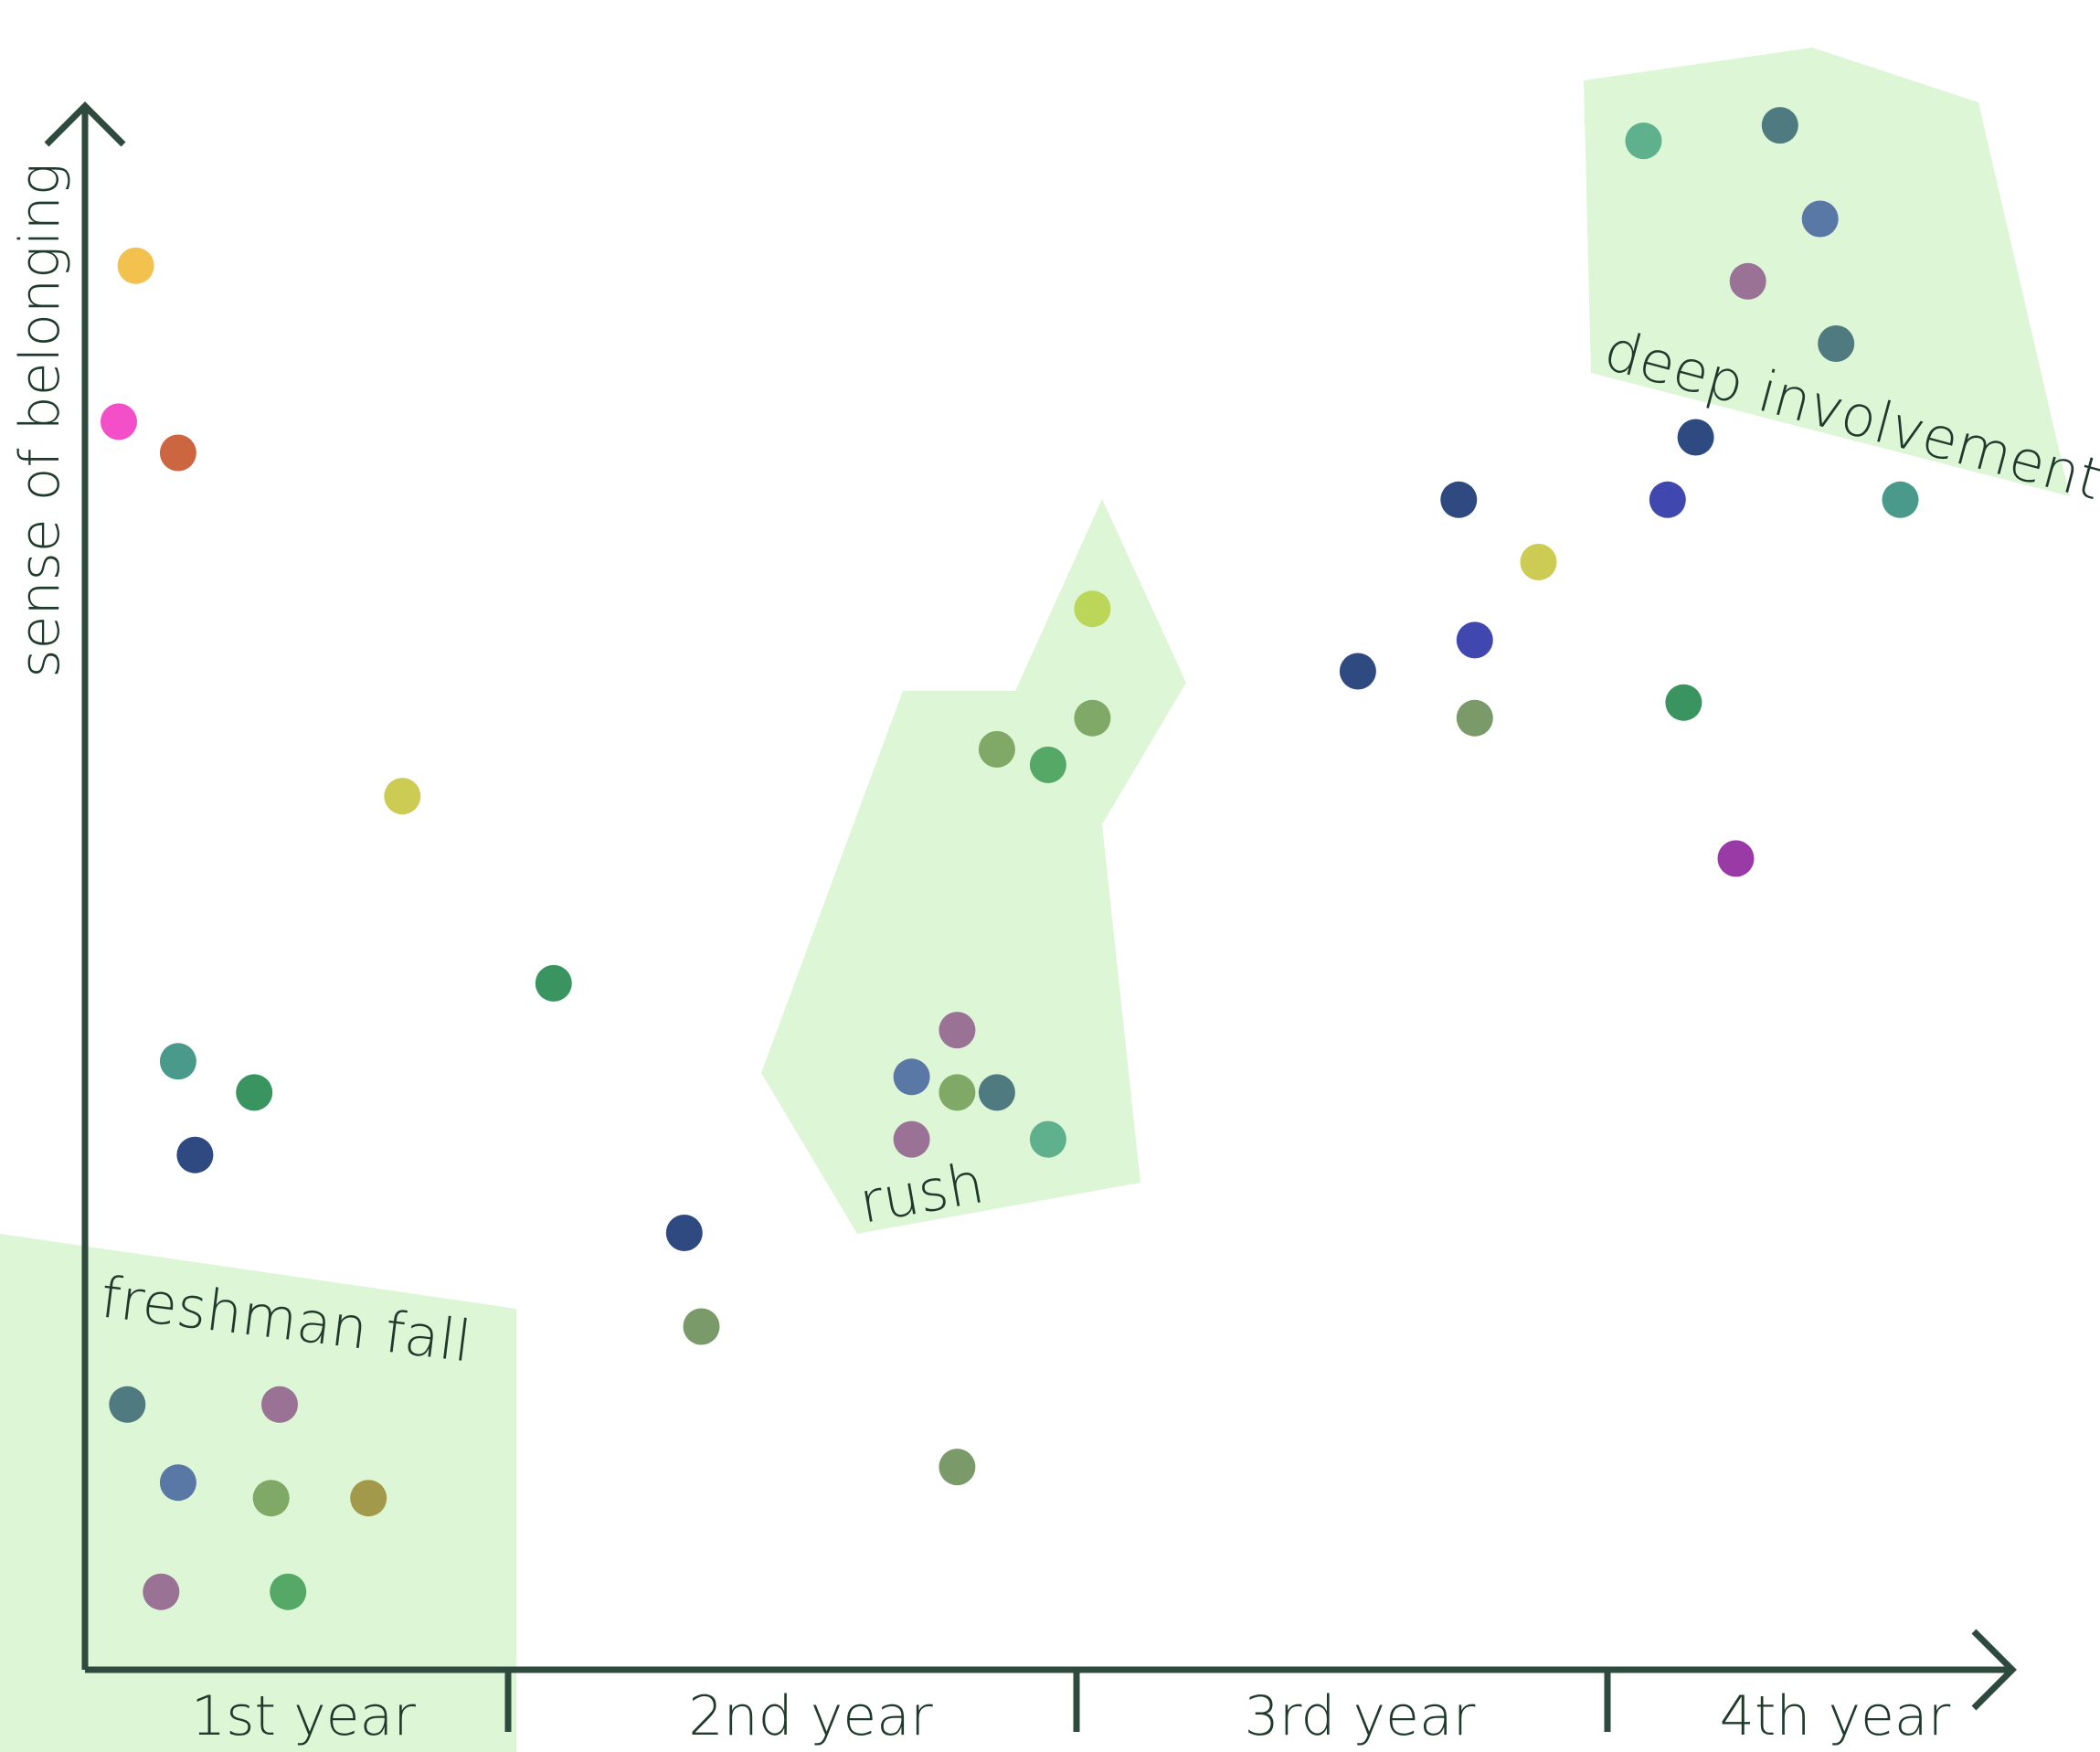 Image resolution: width=2100 pixels, height=1752 pixels. I want to click on x-tick-label: 4th year, so click(1836, 1716).